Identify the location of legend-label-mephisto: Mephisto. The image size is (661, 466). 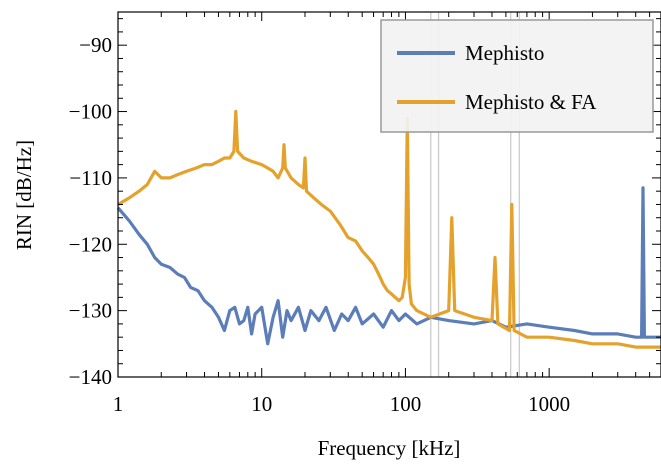
(504, 53).